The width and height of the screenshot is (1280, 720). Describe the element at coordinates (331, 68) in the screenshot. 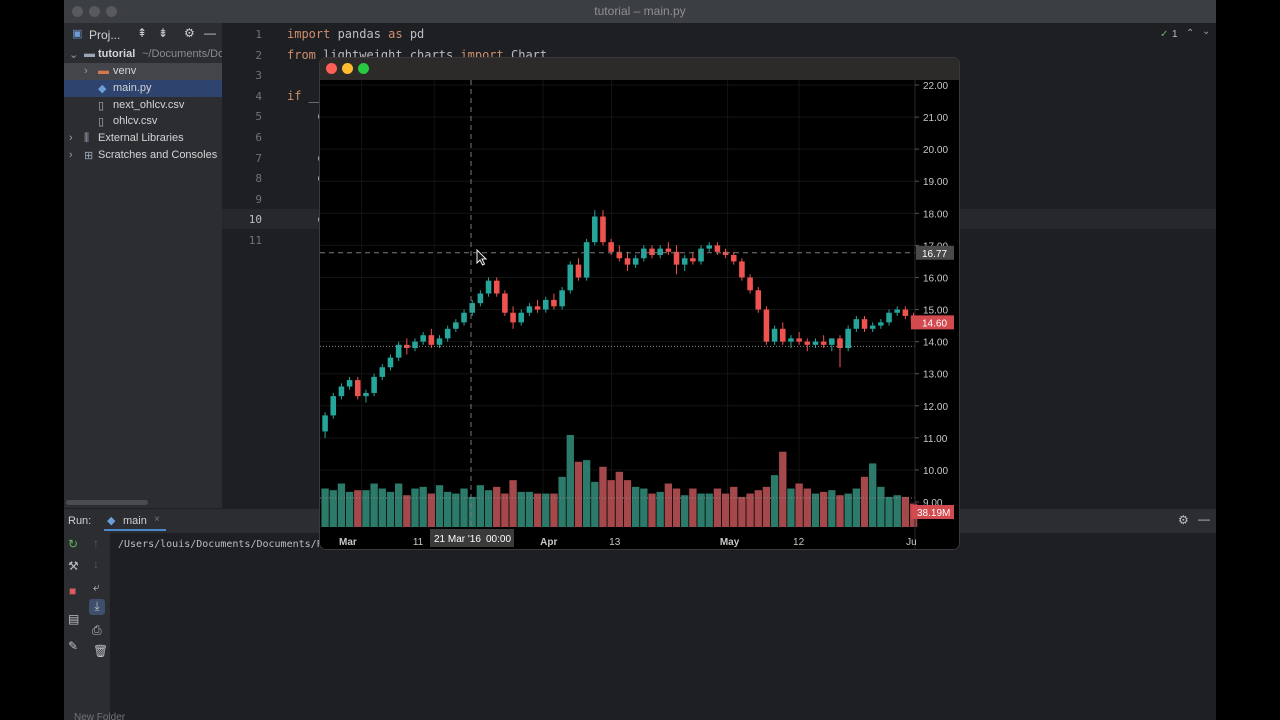

I see `chart-close-button` at that location.